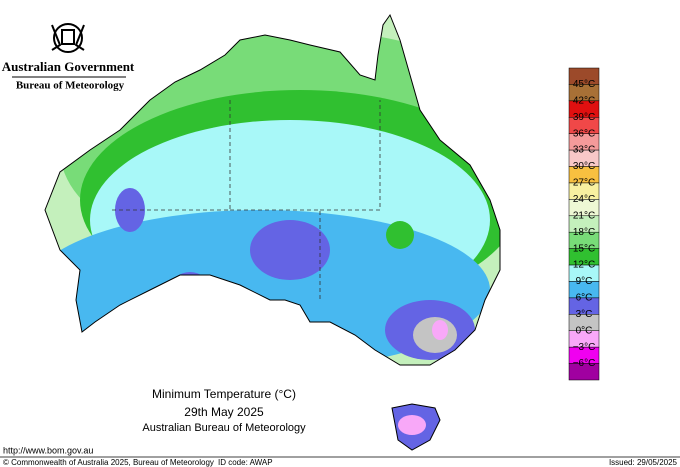 The width and height of the screenshot is (680, 467). I want to click on logo, so click(68, 38).